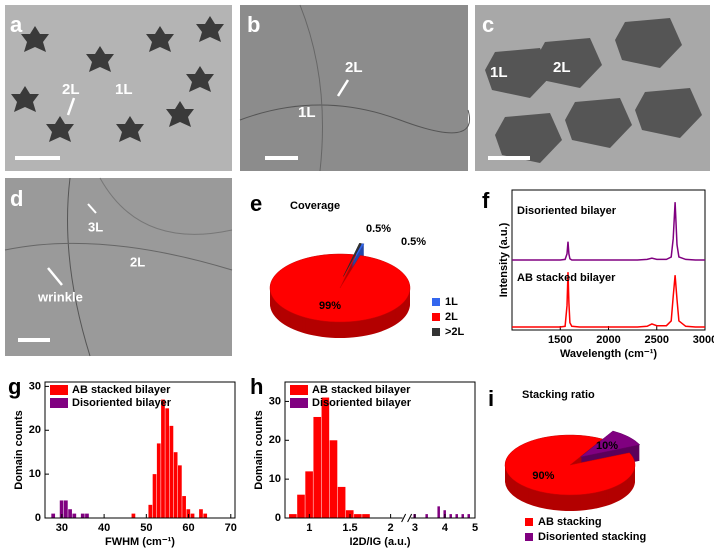 This screenshot has height=553, width=714. I want to click on panel-letter: h, so click(256, 386).